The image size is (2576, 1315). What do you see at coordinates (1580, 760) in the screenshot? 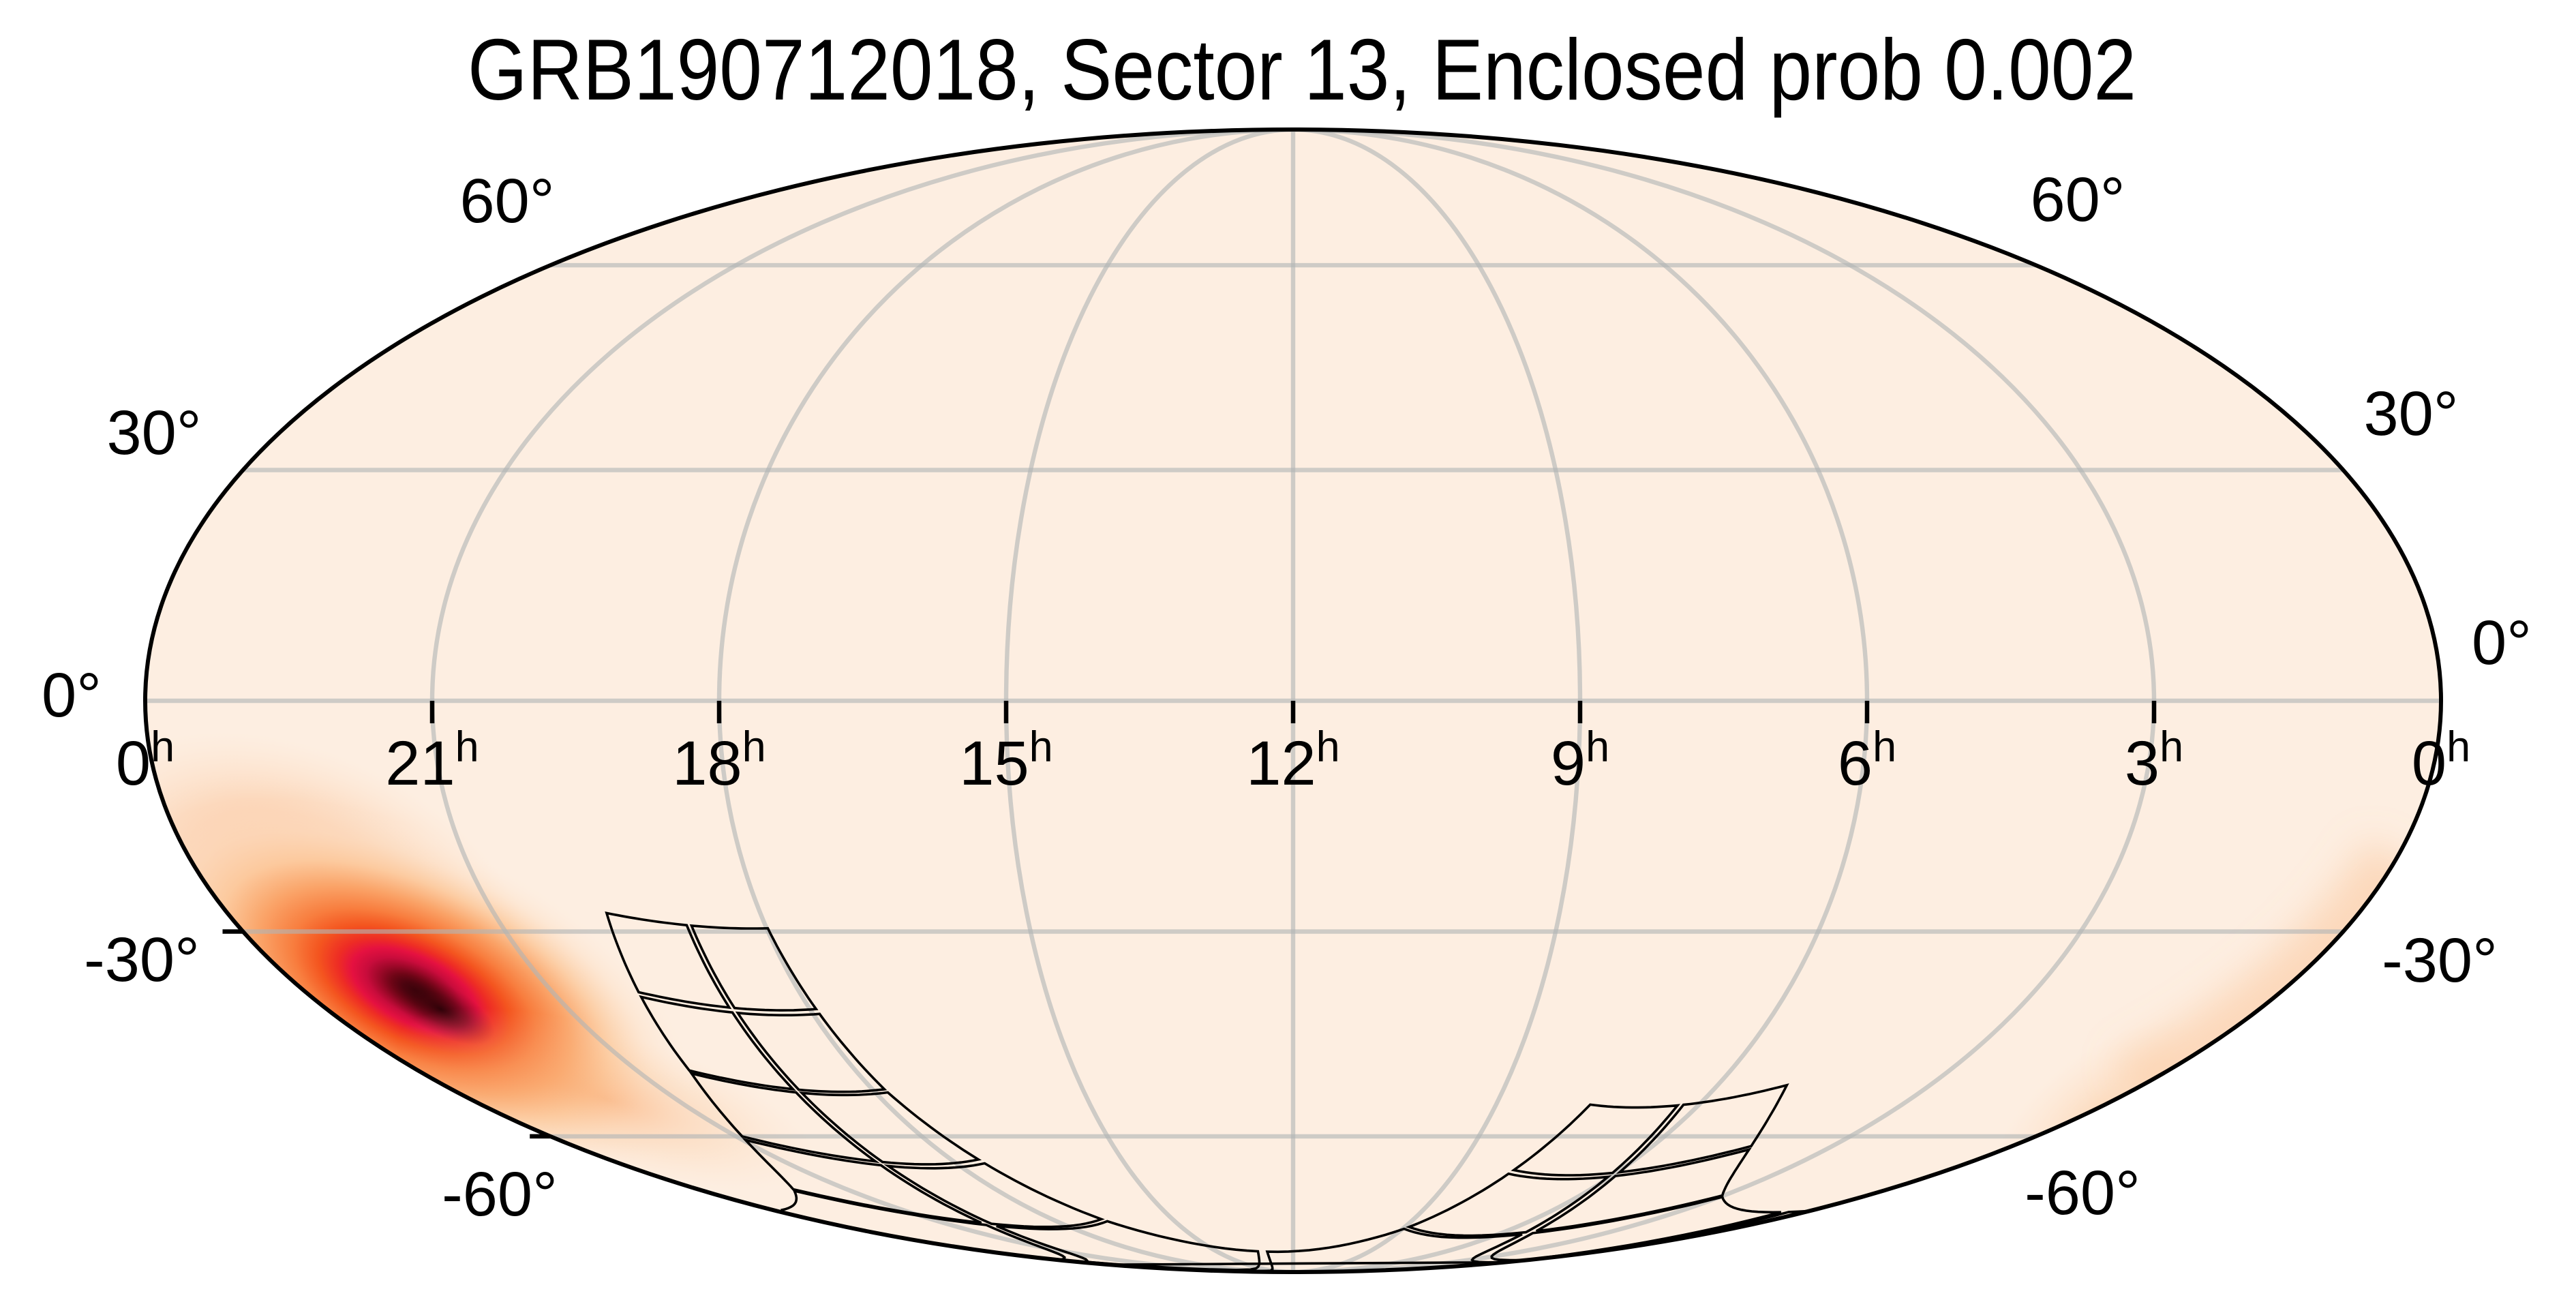
I see `svg-text: 9h` at bounding box center [1580, 760].